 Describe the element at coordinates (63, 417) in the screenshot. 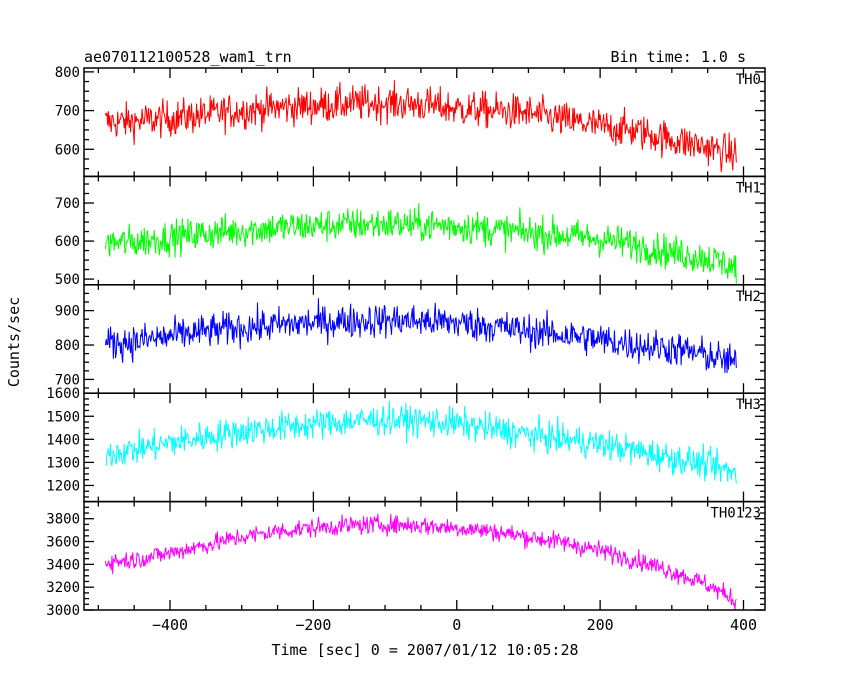

I see `y-tick-label: 1500` at that location.